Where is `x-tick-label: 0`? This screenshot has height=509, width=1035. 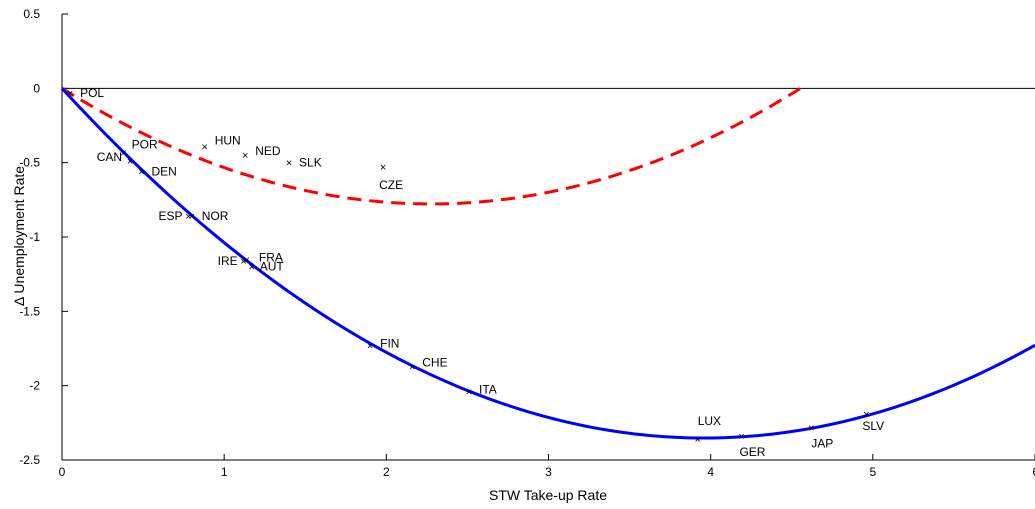
x-tick-label: 0 is located at coordinates (62, 472).